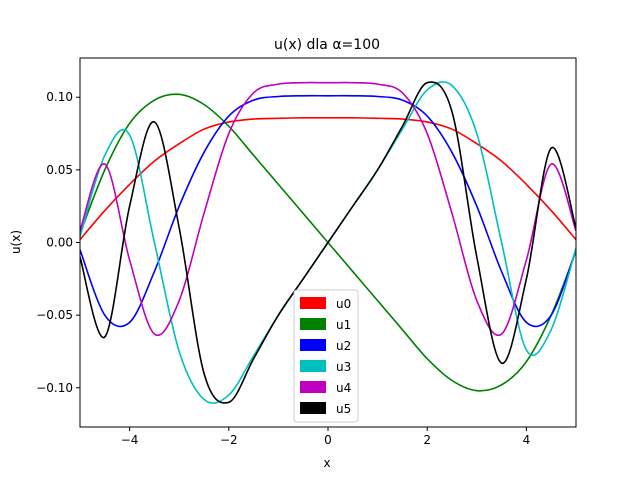 The height and width of the screenshot is (485, 640). I want to click on legend-label-u4: u4, so click(343, 388).